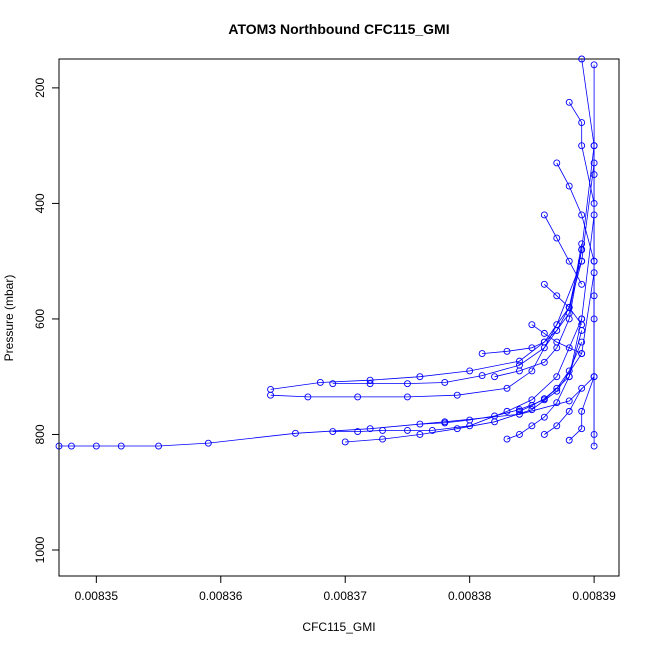  Describe the element at coordinates (594, 596) in the screenshot. I see `x-tick-label: 0.00839` at that location.